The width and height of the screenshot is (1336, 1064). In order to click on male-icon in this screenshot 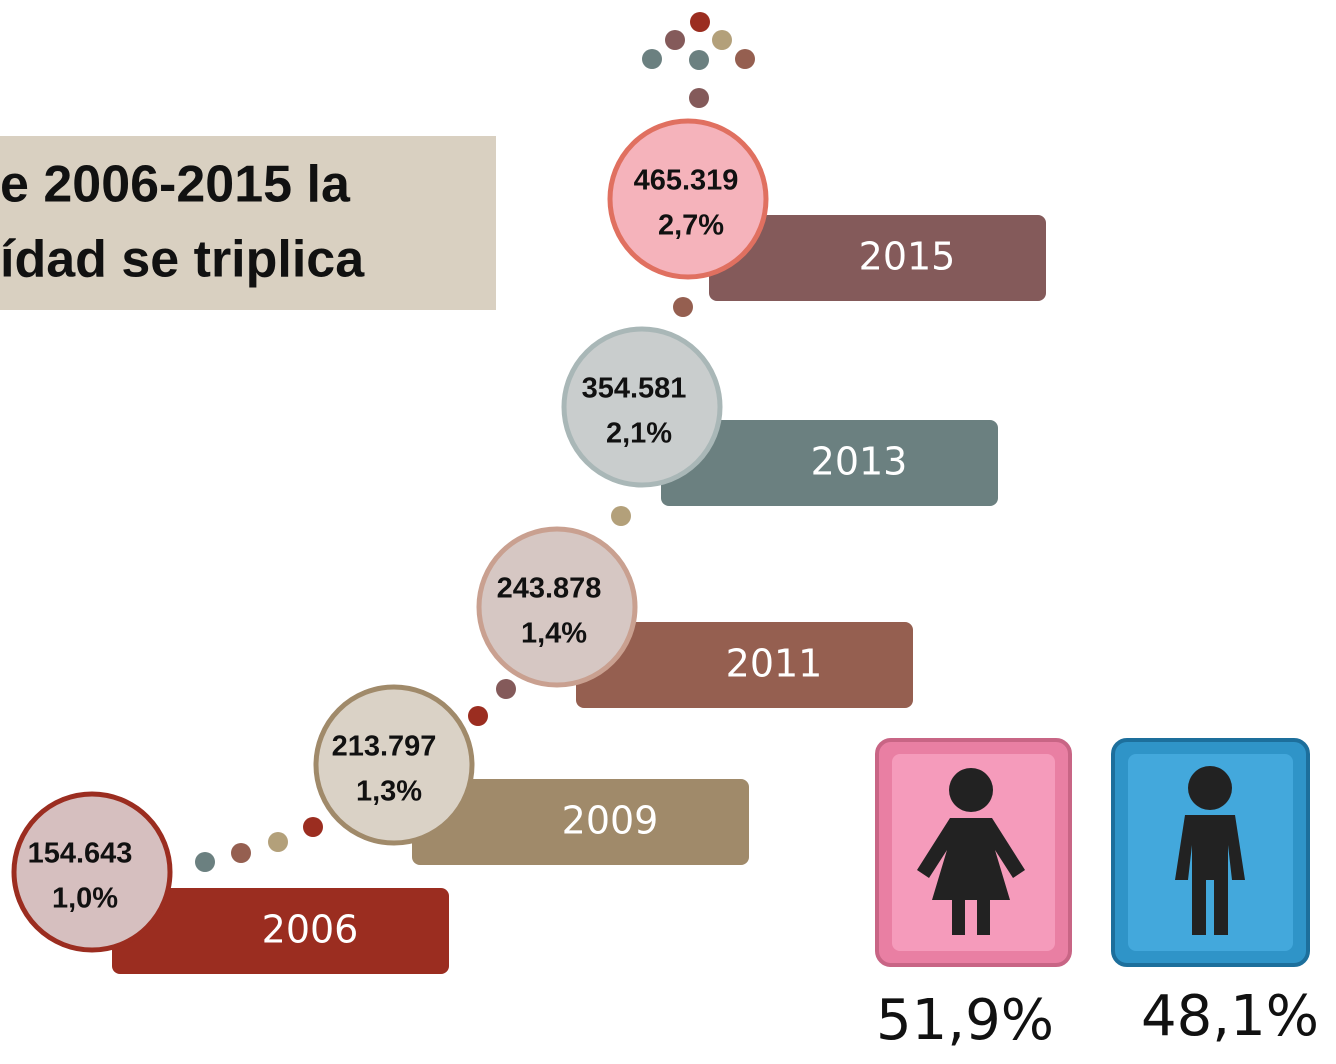, I will do `click(1210, 852)`.